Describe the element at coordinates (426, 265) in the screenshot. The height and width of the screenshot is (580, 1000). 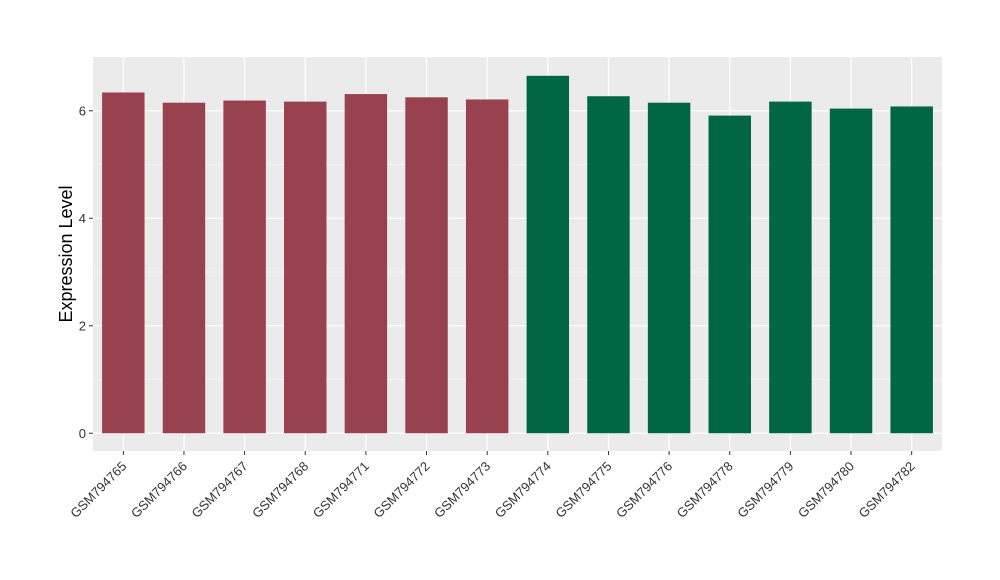
I see `bar-GSM794772` at that location.